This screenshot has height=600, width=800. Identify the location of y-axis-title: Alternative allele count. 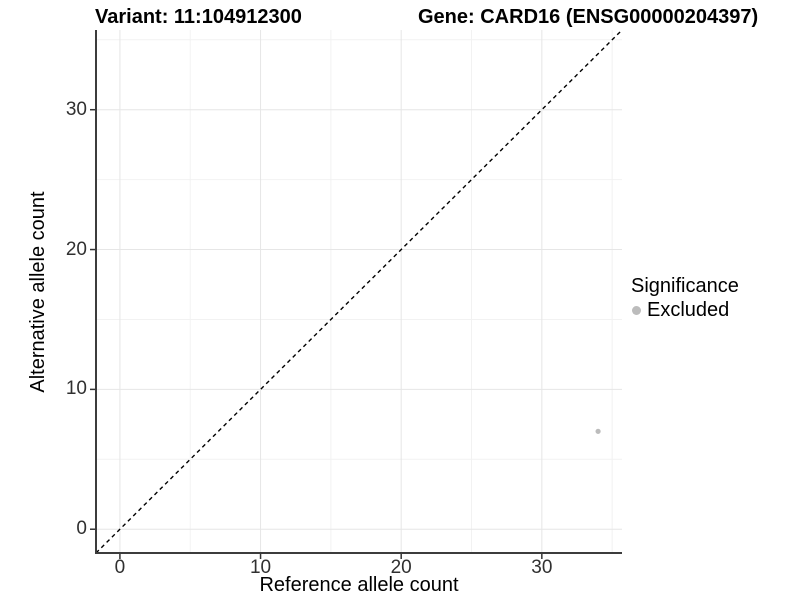
(38, 292).